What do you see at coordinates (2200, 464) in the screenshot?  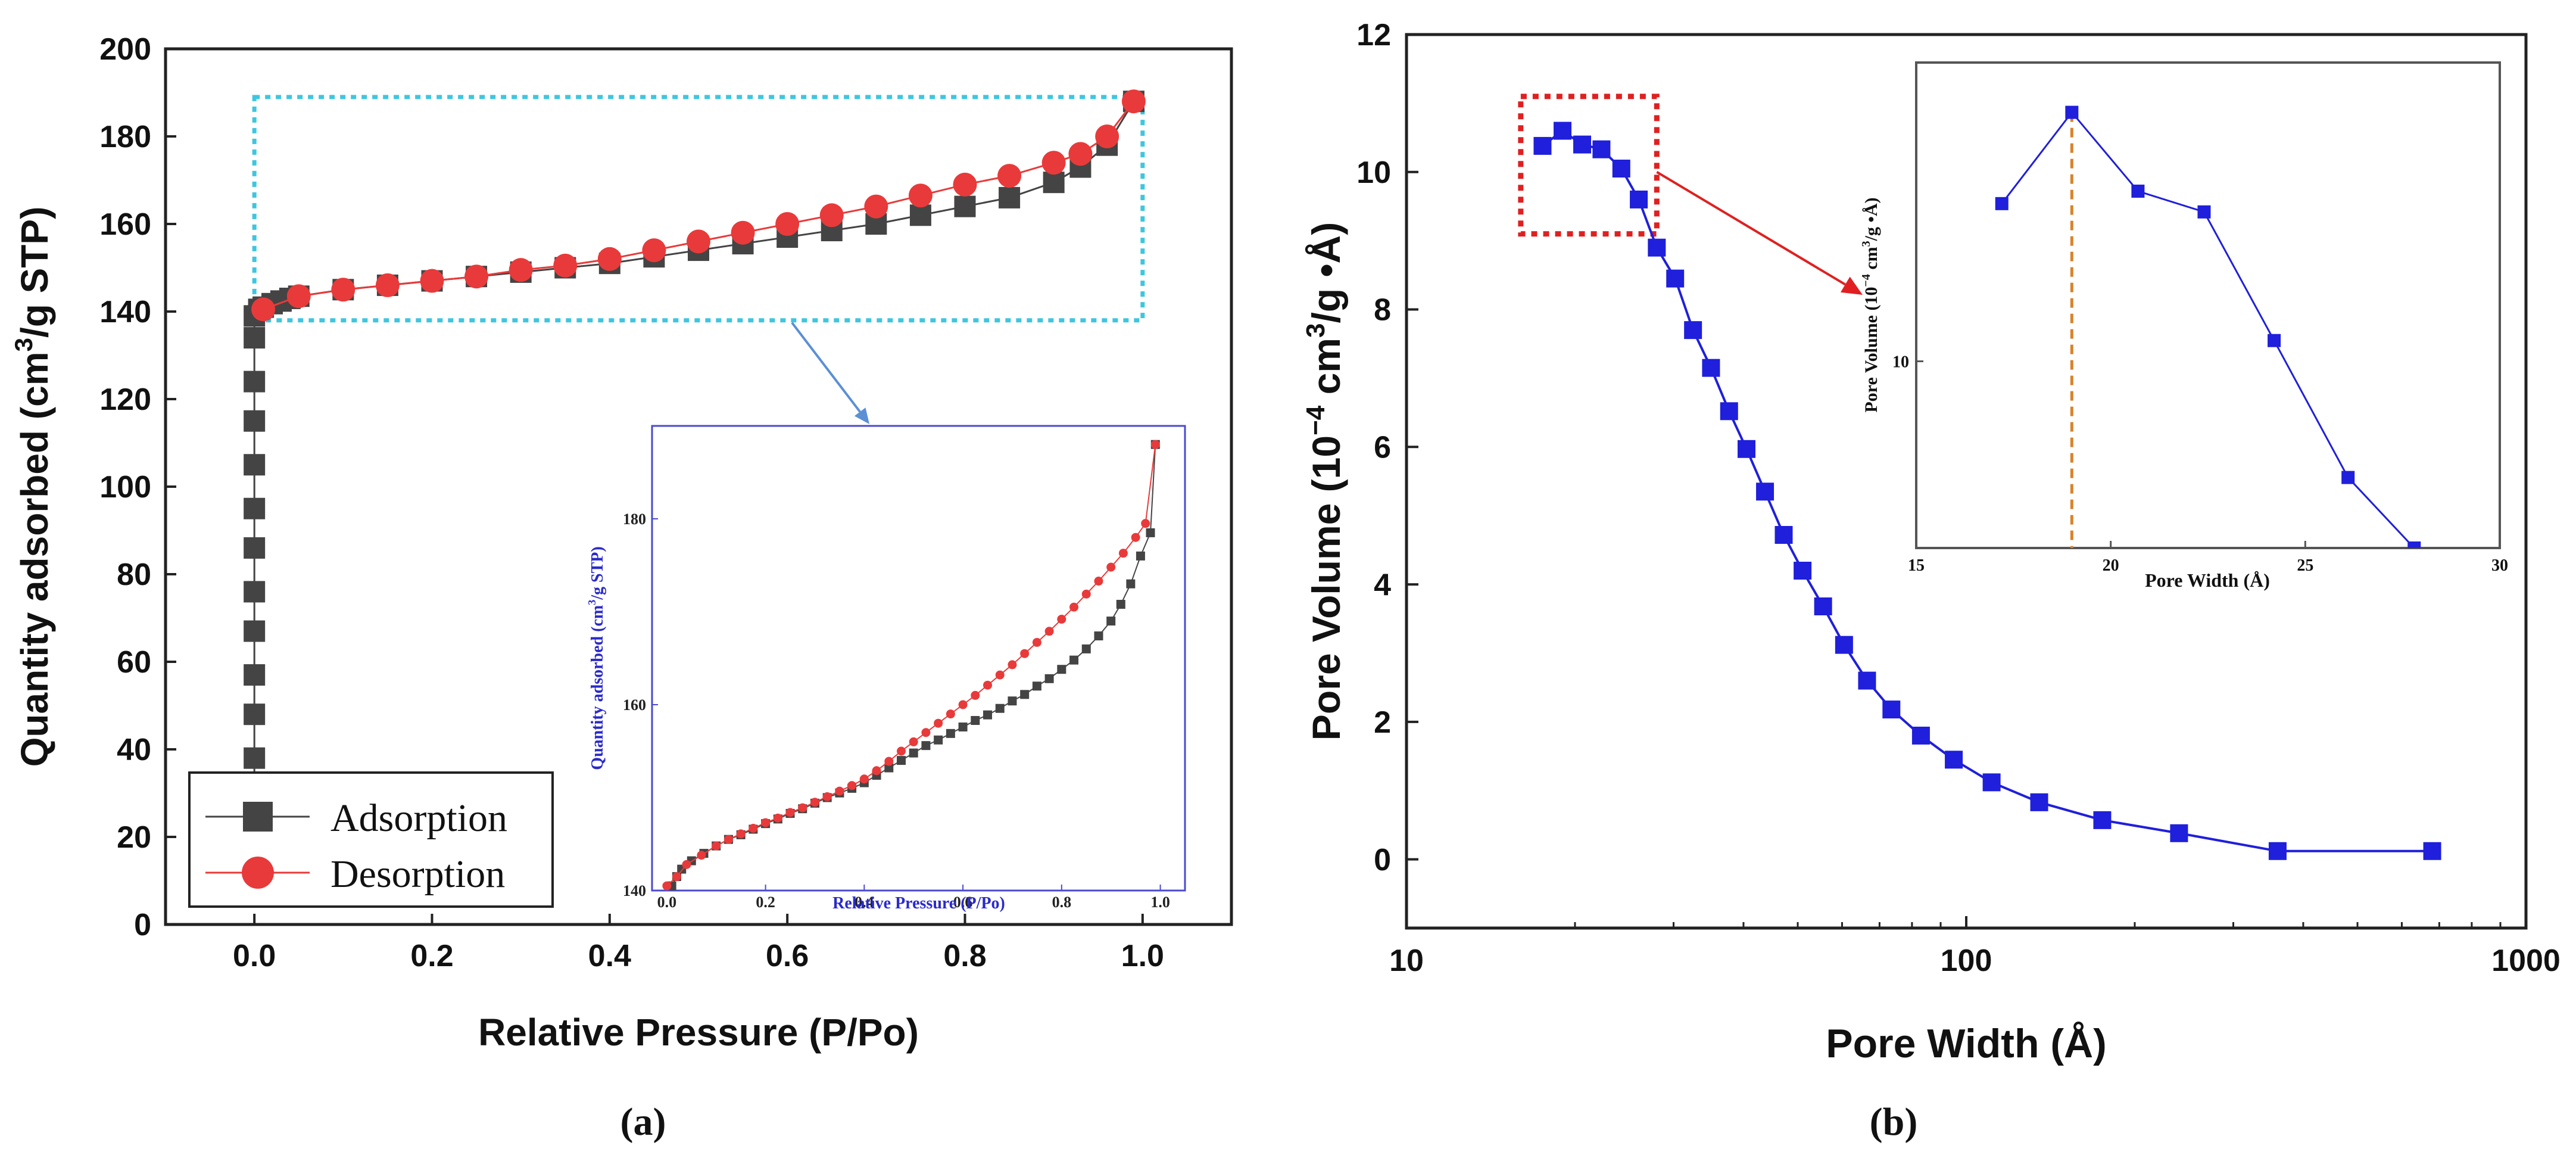 I see `panel-b-inset-ticks: 15 20 25 30 10` at bounding box center [2200, 464].